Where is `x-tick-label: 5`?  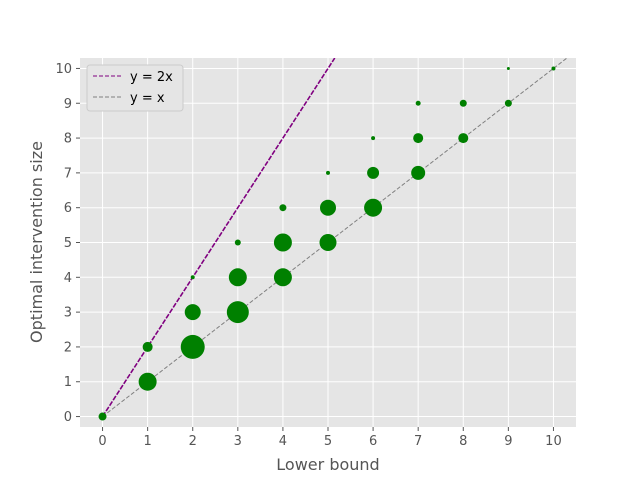 x-tick-label: 5 is located at coordinates (328, 441).